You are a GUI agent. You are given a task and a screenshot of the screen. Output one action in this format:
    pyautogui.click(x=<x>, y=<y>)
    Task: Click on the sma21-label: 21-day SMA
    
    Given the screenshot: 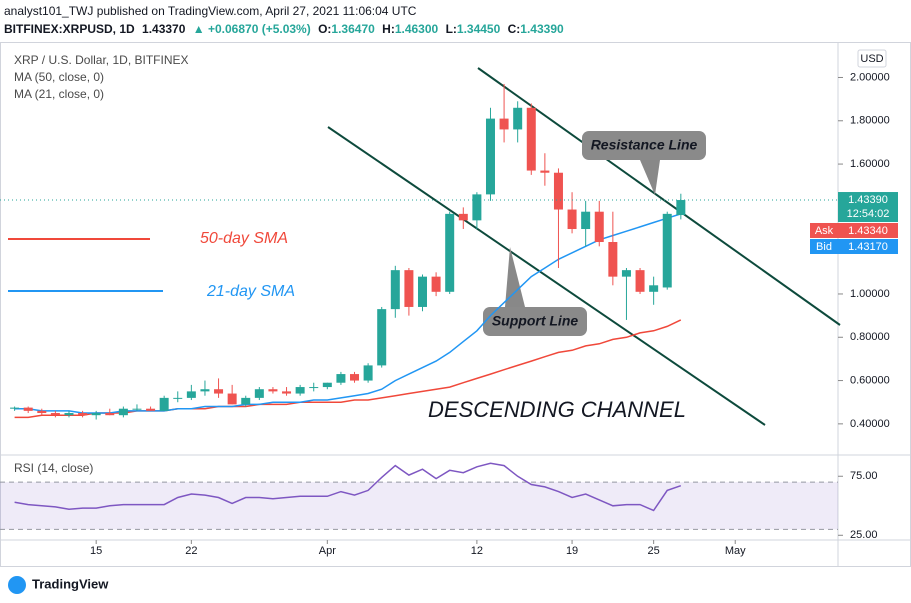 What is the action you would take?
    pyautogui.click(x=250, y=291)
    